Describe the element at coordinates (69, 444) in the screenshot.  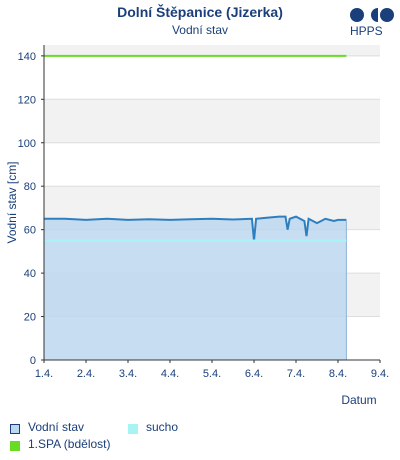
I see `legend-label: 1.SPA (bdělost)` at that location.